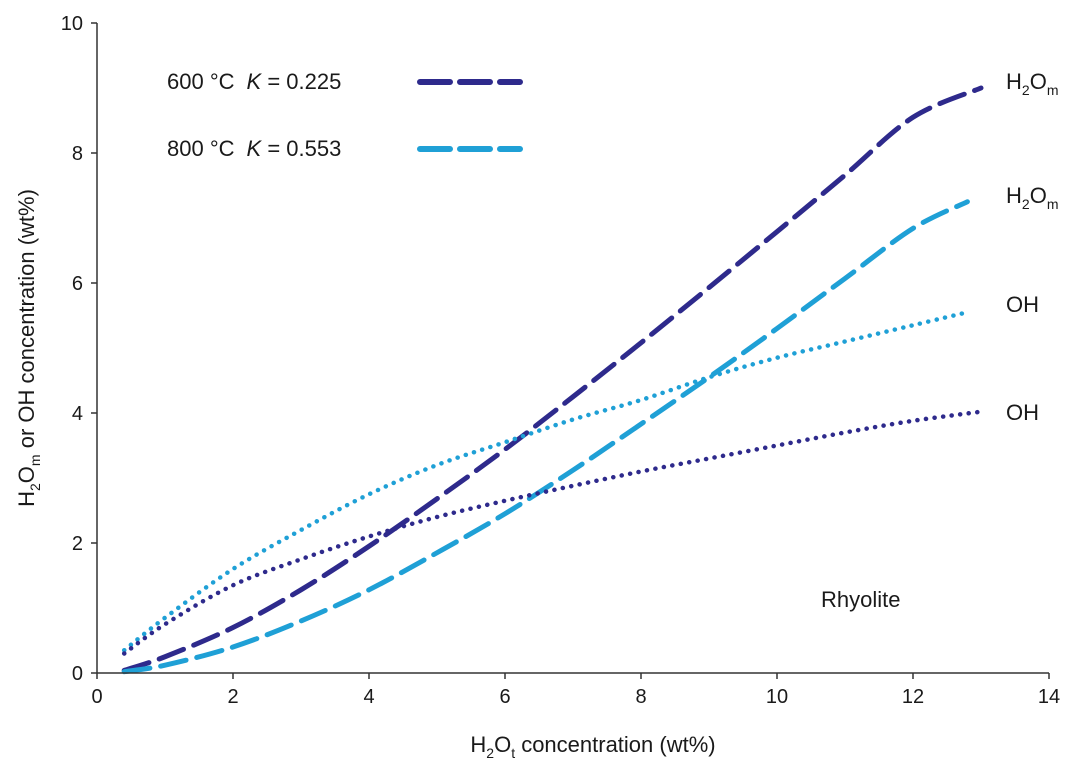  What do you see at coordinates (77, 544) in the screenshot?
I see `y-tick-label: 2` at bounding box center [77, 544].